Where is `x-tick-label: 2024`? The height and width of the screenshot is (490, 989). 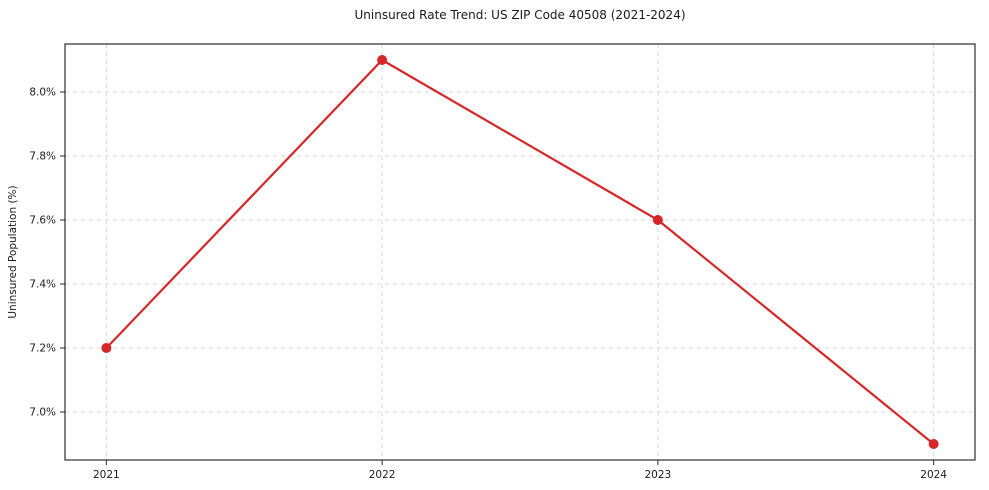
x-tick-label: 2024 is located at coordinates (933, 475).